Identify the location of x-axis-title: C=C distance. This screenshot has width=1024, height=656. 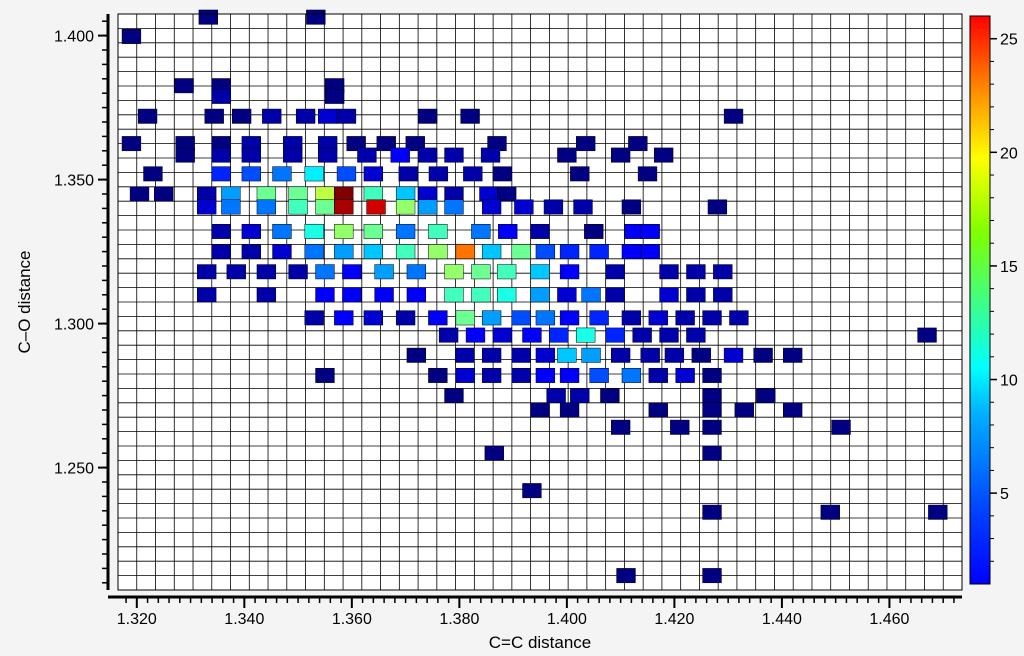
(540, 642).